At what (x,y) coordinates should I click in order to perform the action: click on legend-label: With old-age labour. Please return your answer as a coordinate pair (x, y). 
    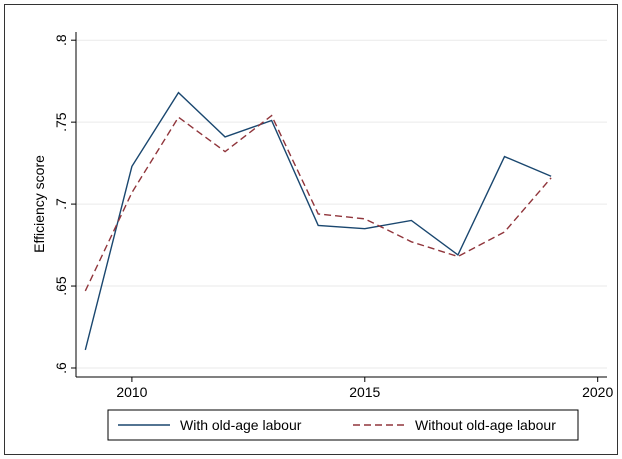
    Looking at the image, I should click on (241, 425).